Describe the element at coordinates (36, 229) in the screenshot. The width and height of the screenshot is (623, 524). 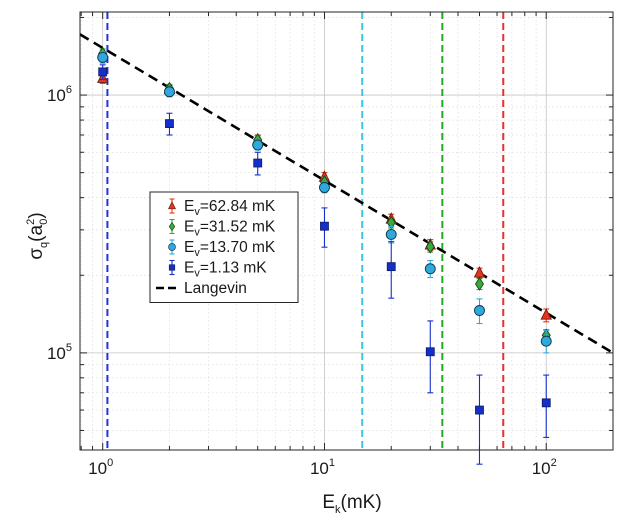
I see `y-axis-label-unit-base: a` at that location.